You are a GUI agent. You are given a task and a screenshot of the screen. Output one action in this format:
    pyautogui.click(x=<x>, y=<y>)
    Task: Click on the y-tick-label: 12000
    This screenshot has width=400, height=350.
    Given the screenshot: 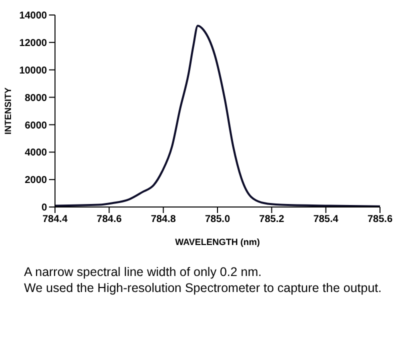 What is the action you would take?
    pyautogui.click(x=33, y=43)
    